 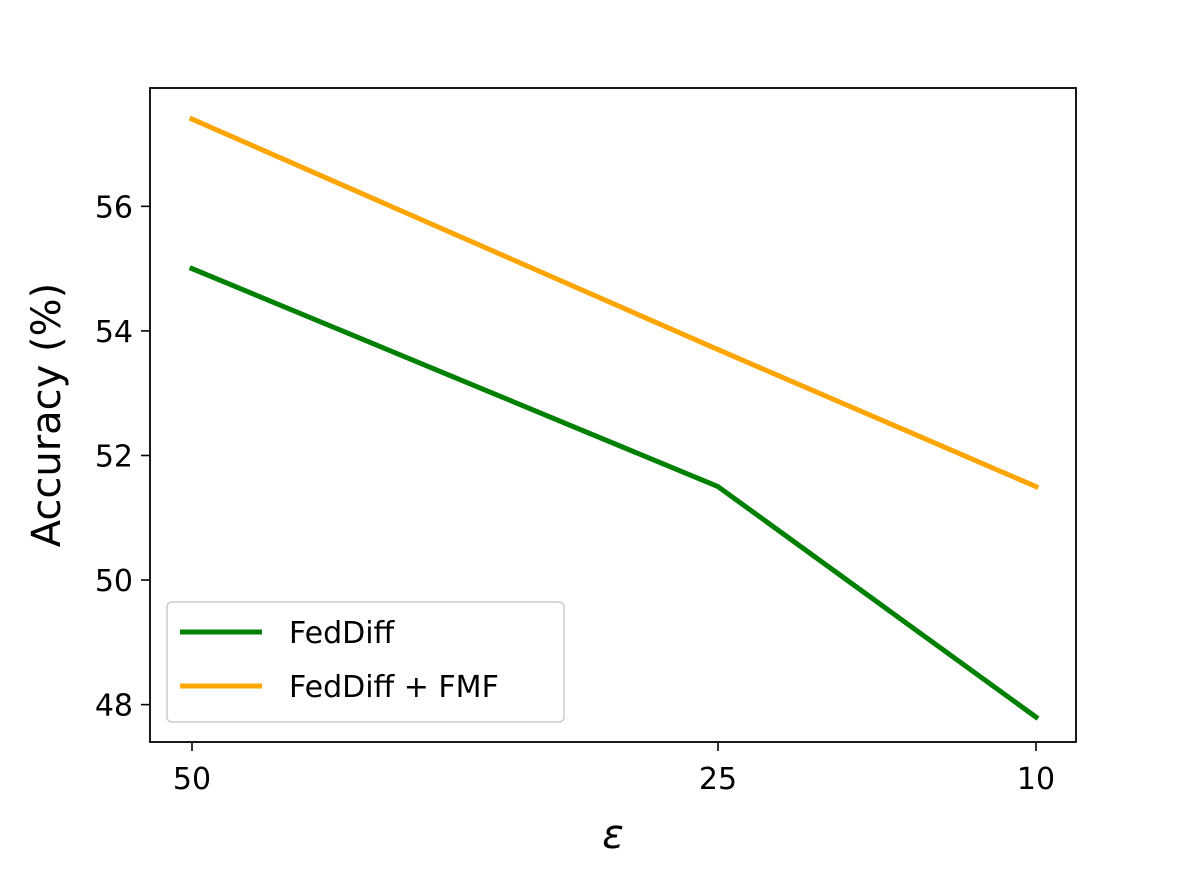 What do you see at coordinates (114, 581) in the screenshot?
I see `y-tick-label: 50` at bounding box center [114, 581].